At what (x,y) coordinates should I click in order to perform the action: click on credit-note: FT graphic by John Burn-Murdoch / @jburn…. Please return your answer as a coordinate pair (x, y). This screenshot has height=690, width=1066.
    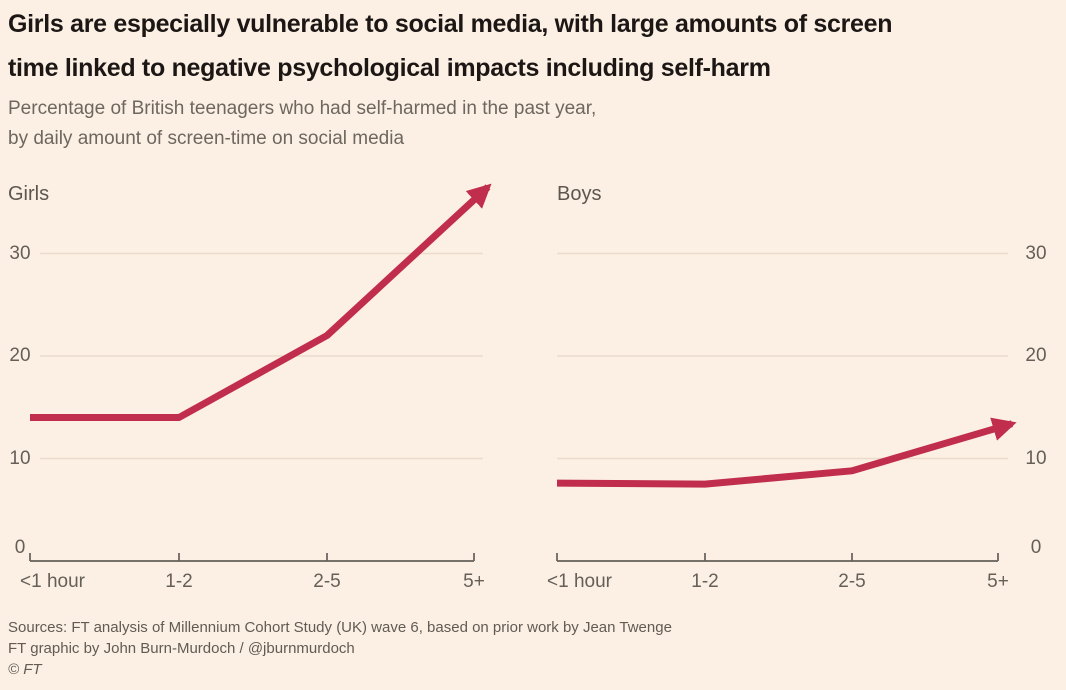
    Looking at the image, I should click on (181, 648).